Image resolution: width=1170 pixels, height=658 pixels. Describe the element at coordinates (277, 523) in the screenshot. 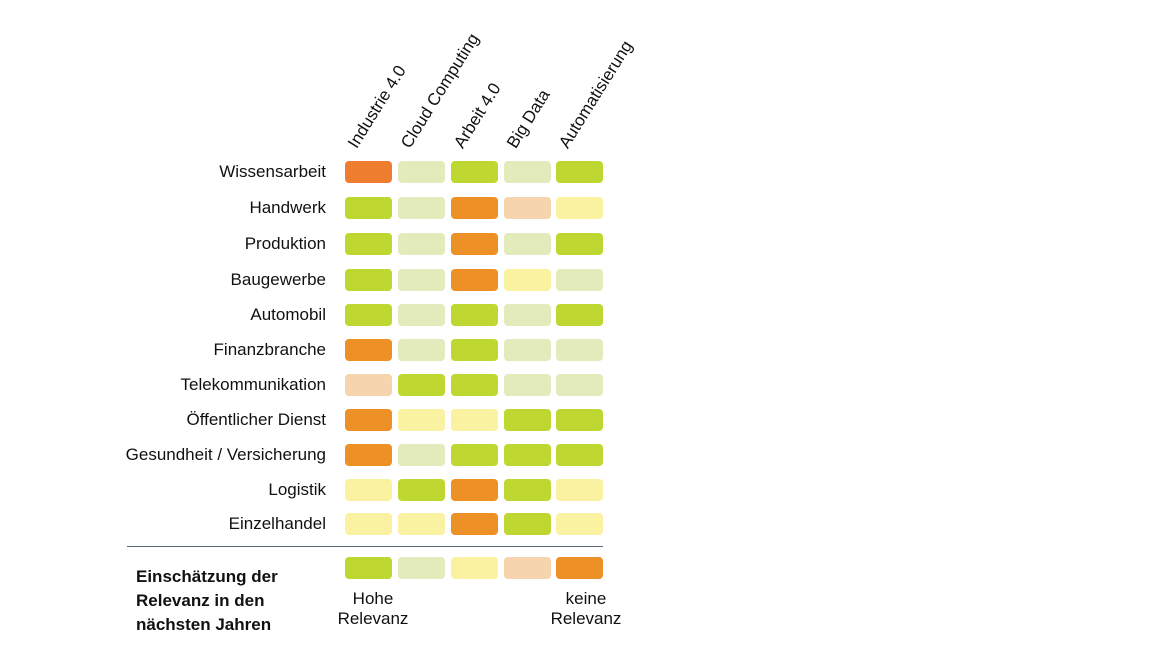

I see `row-label: Einzelhandel` at that location.